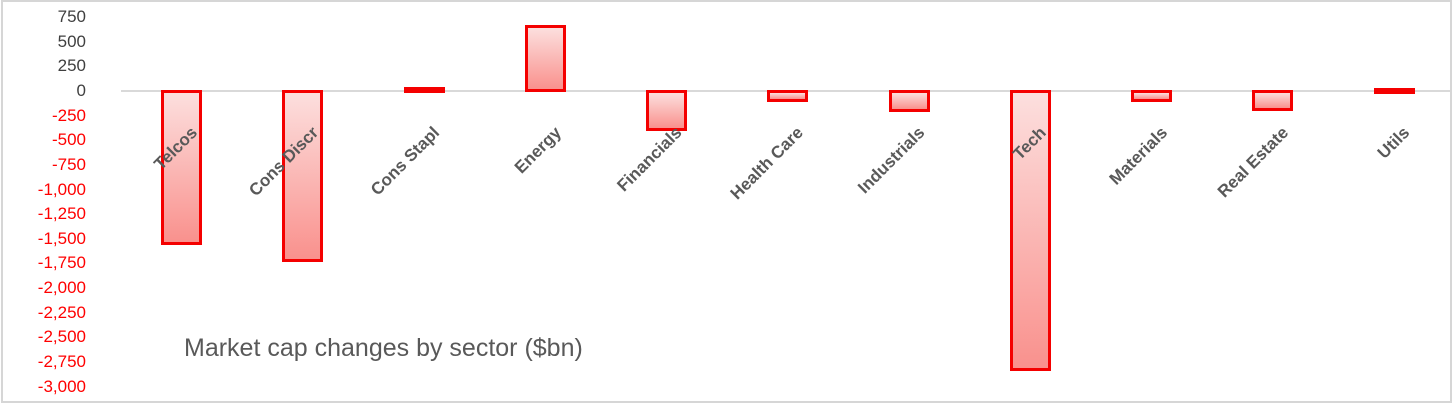 The height and width of the screenshot is (409, 1456). What do you see at coordinates (649, 159) in the screenshot?
I see `category-label-financials: Financials` at bounding box center [649, 159].